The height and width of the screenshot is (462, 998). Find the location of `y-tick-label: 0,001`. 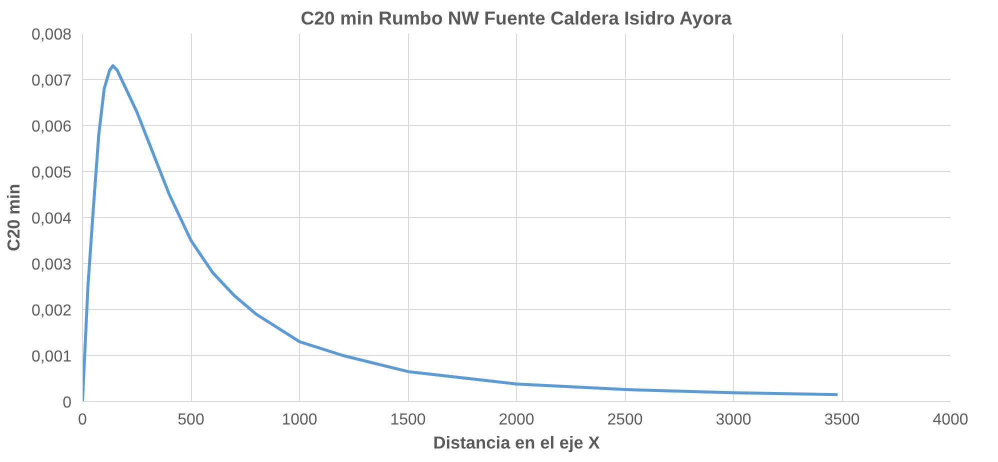

y-tick-label: 0,001 is located at coordinates (51, 357).